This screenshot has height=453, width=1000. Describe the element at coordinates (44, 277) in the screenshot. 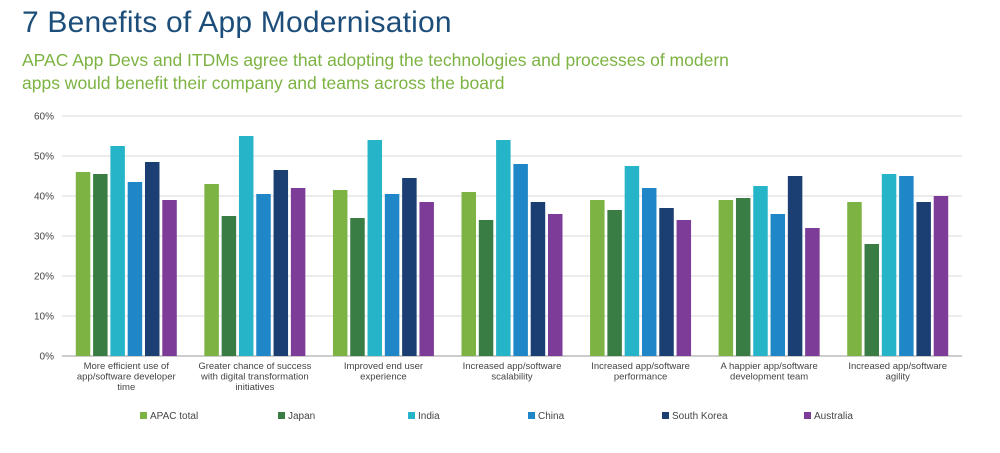

I see `y-tick-label: 20%` at that location.